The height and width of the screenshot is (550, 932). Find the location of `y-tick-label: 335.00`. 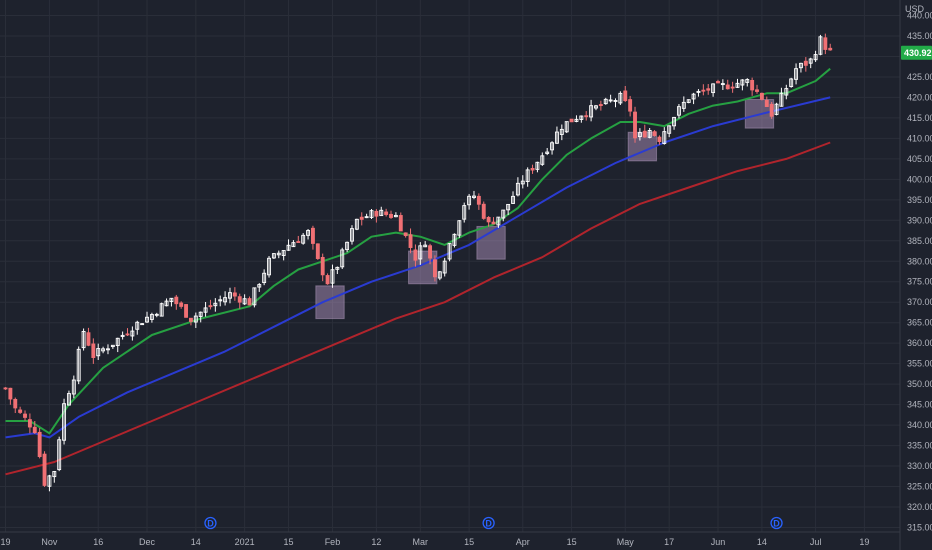

y-tick-label: 335.00 is located at coordinates (919, 446).